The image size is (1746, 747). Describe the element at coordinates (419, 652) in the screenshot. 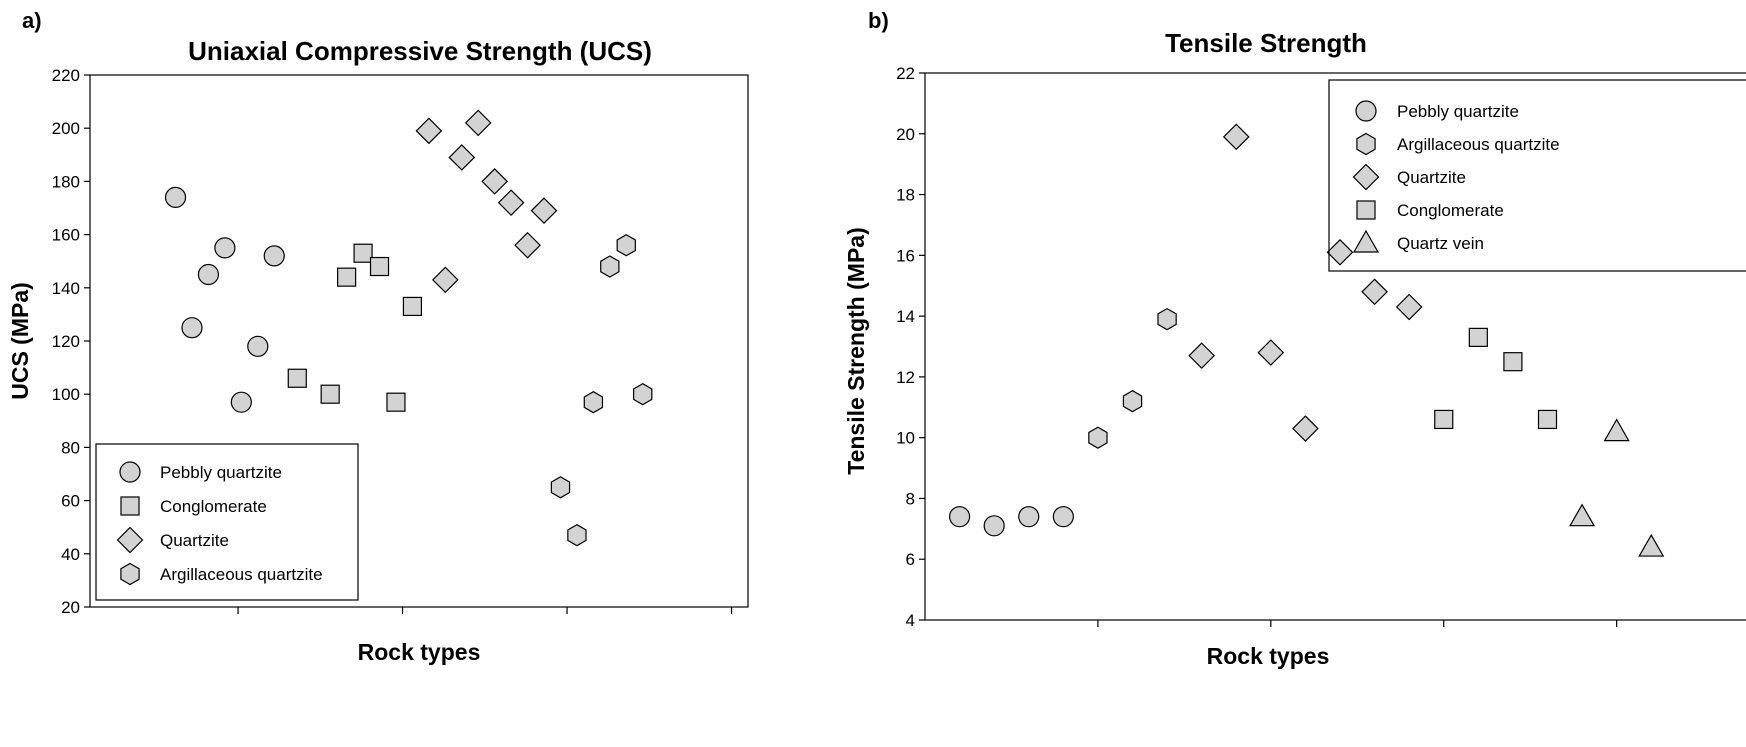

I see `panel-a-x-axis-label: Rock types` at that location.